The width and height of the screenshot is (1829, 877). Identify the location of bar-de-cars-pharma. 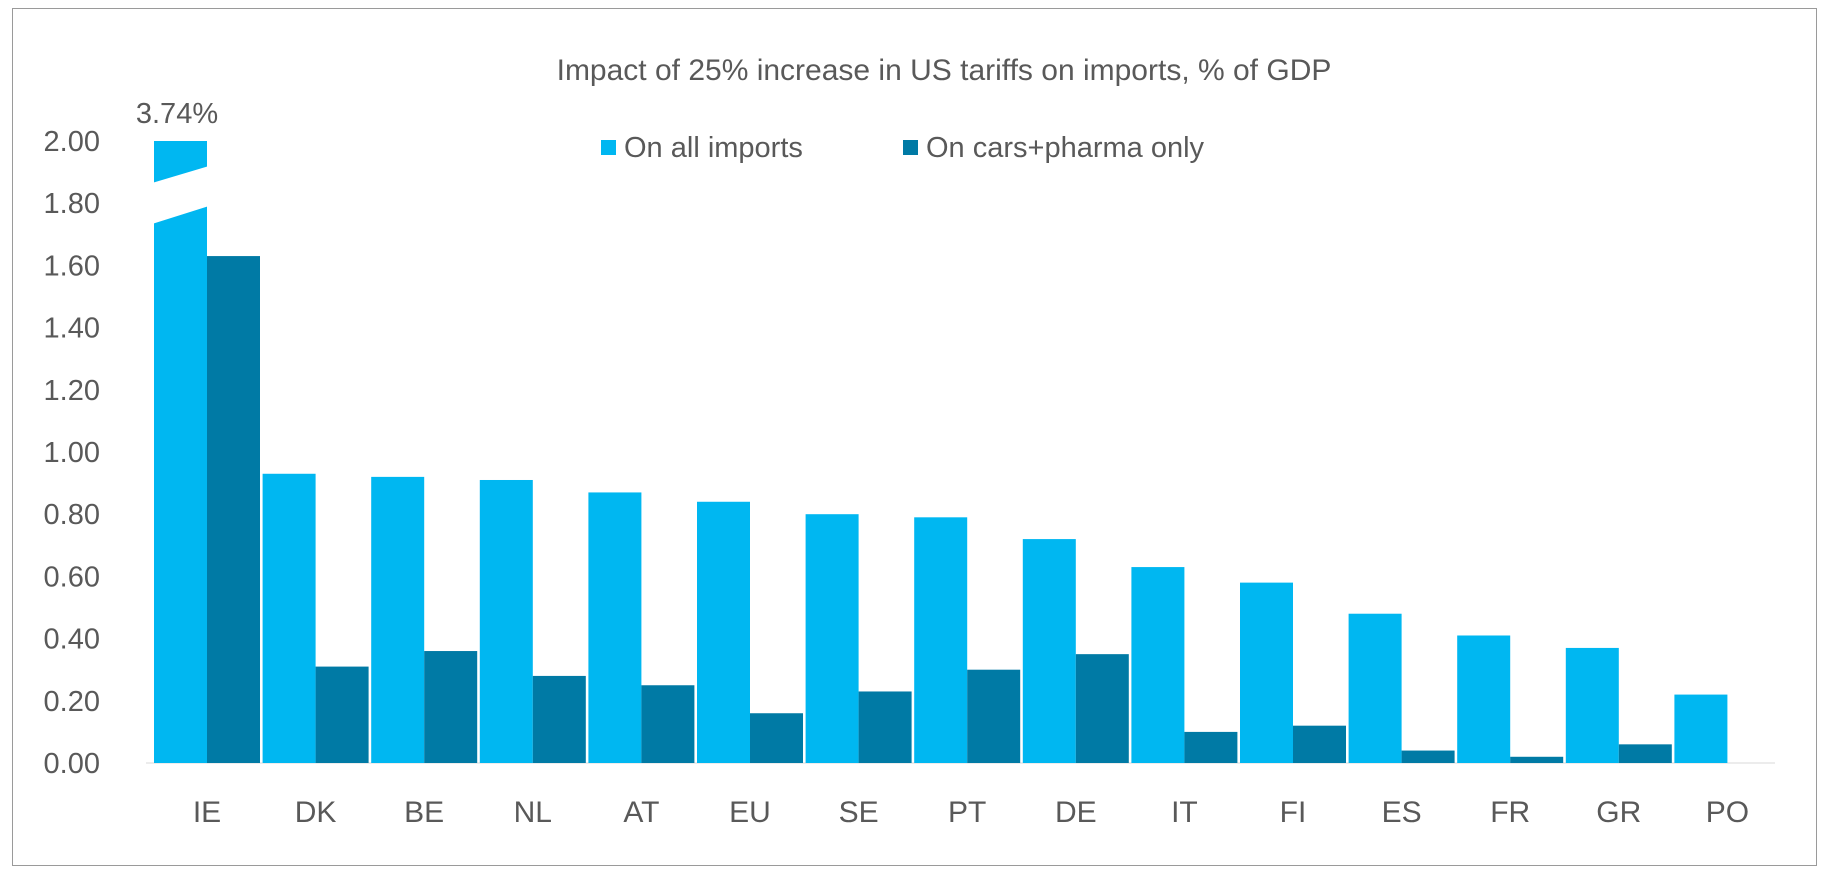
(1102, 708).